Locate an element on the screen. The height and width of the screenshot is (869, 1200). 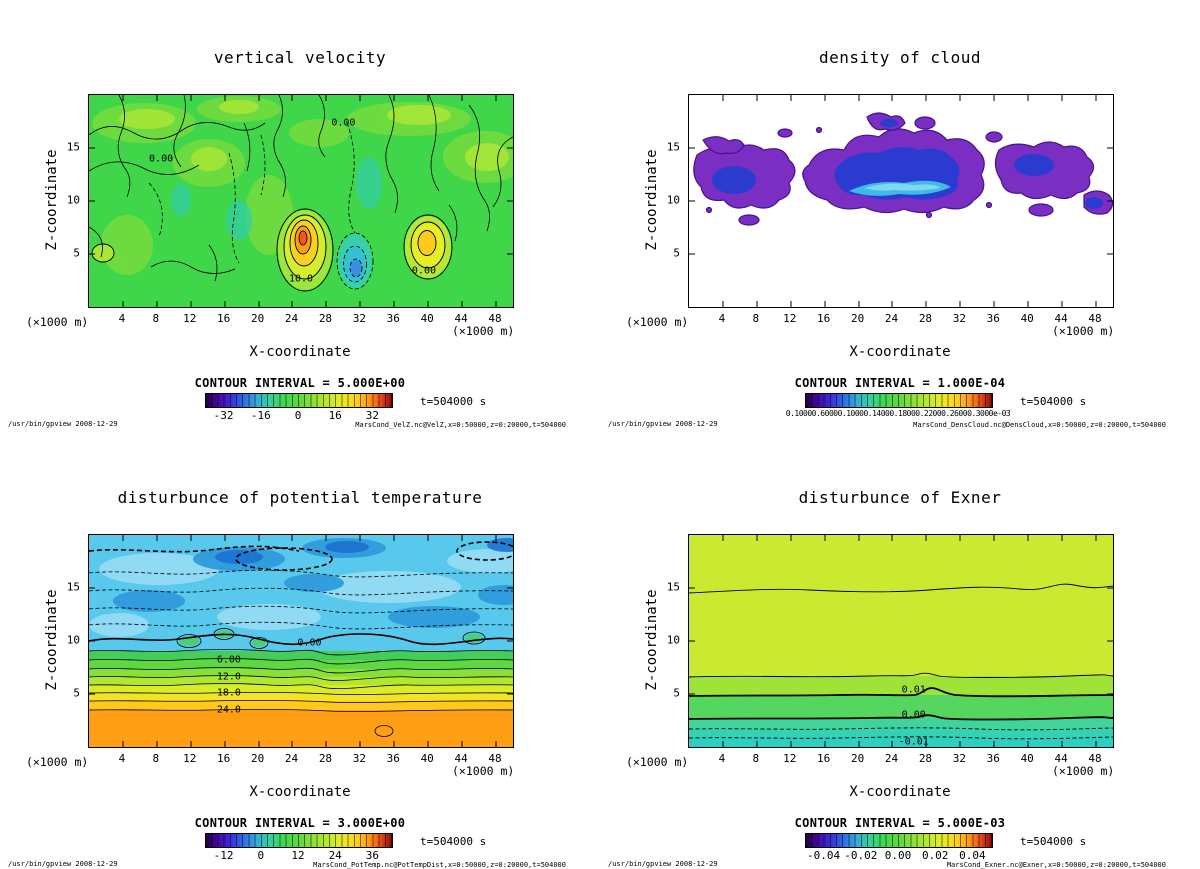
colorbar-tick-labels: -12 0 12 24 36 is located at coordinates (296, 855).